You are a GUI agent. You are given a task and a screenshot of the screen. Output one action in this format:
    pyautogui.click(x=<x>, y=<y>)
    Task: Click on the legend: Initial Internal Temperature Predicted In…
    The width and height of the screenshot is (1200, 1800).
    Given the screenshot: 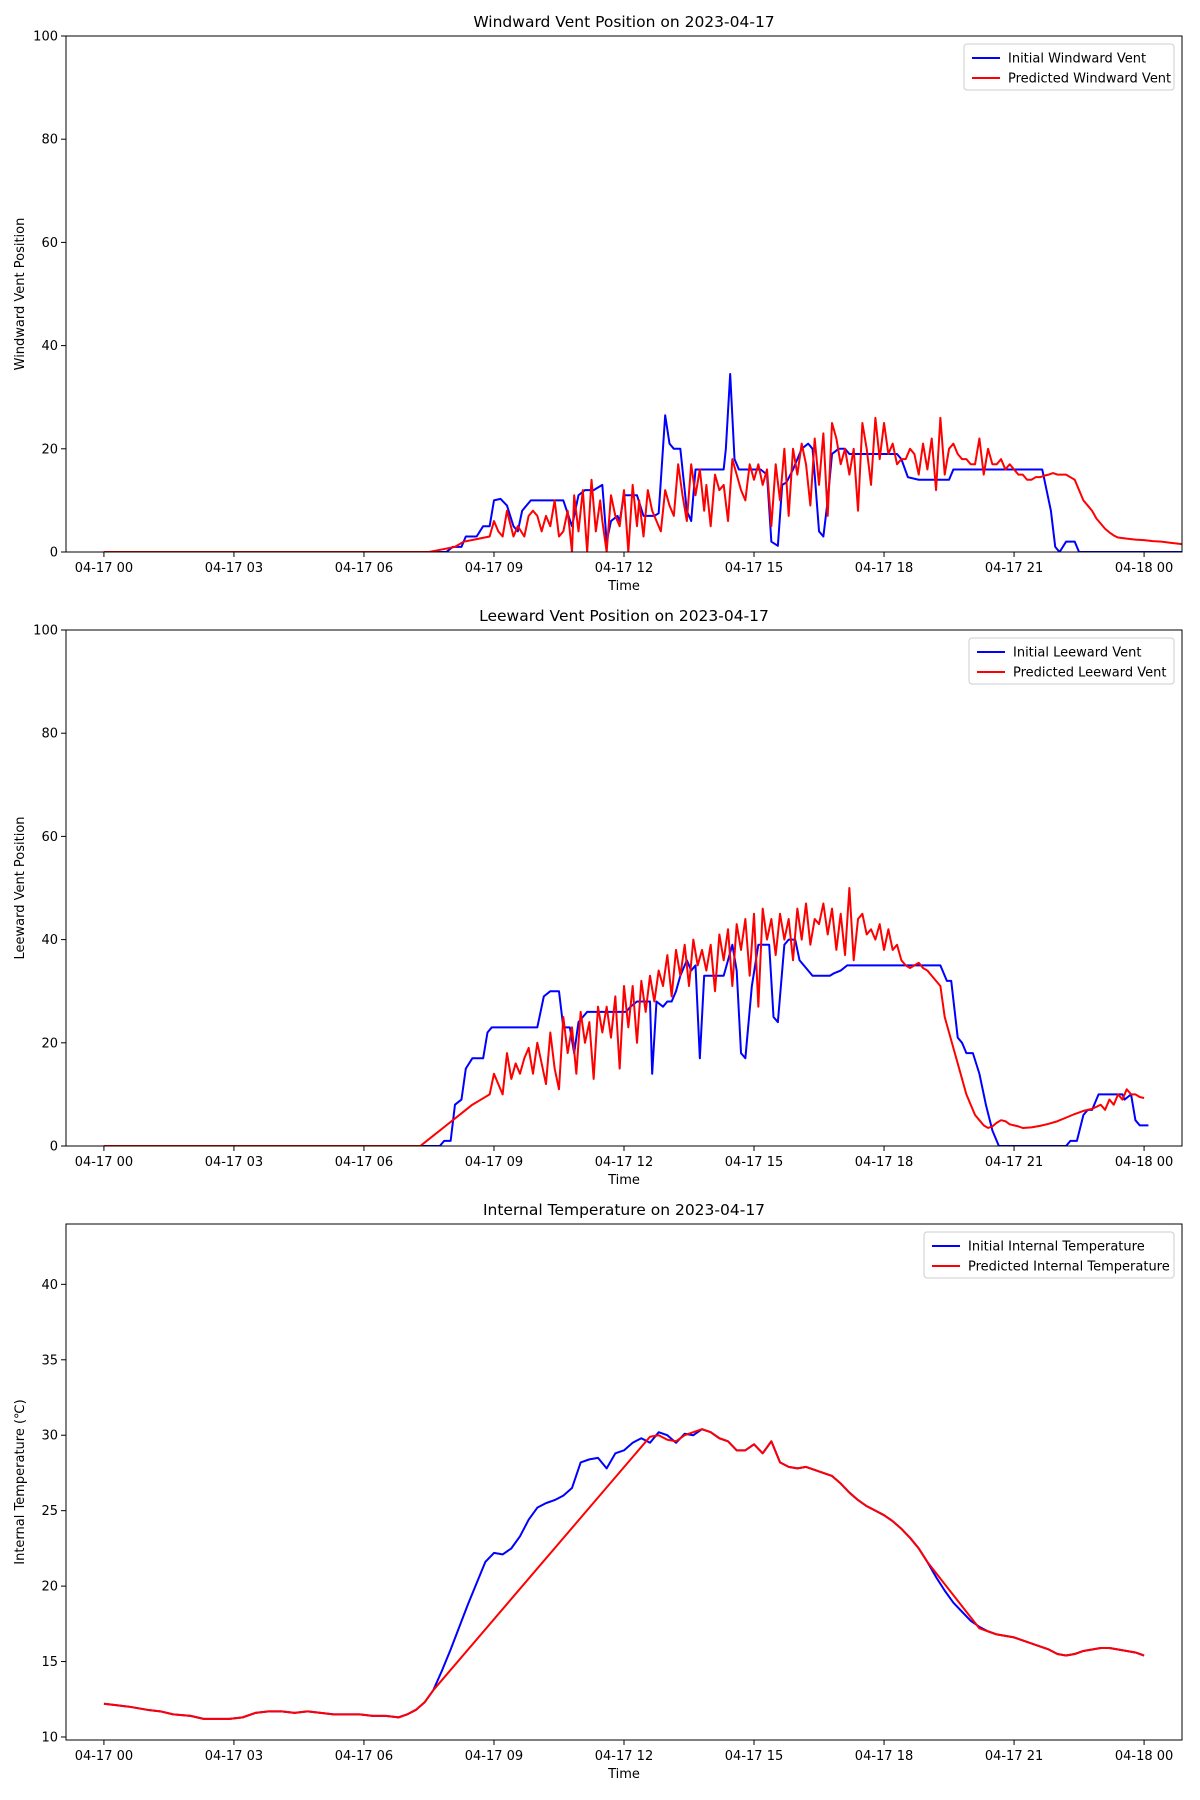 What is the action you would take?
    pyautogui.click(x=1049, y=1255)
    